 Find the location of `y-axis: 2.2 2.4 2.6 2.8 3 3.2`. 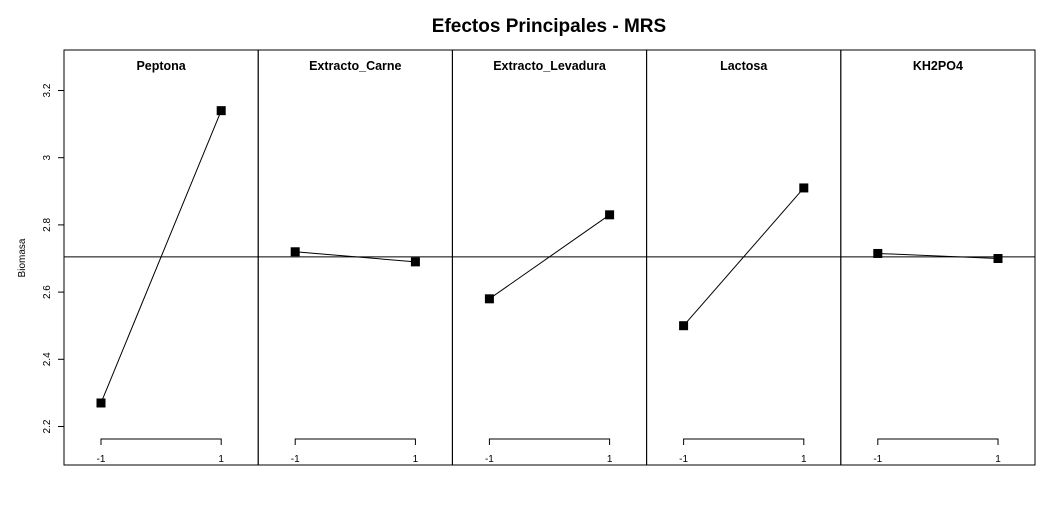

y-axis: 2.2 2.4 2.6 2.8 3 3.2 is located at coordinates (53, 258).